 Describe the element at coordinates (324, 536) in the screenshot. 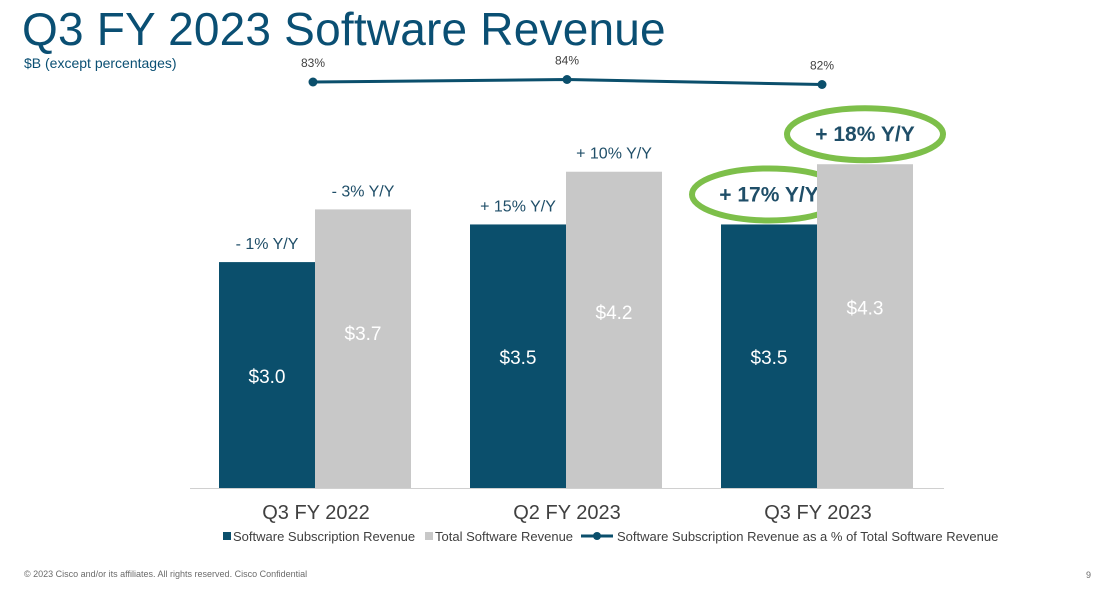

I see `legend-subscription-label: Software Subscription Revenue` at that location.